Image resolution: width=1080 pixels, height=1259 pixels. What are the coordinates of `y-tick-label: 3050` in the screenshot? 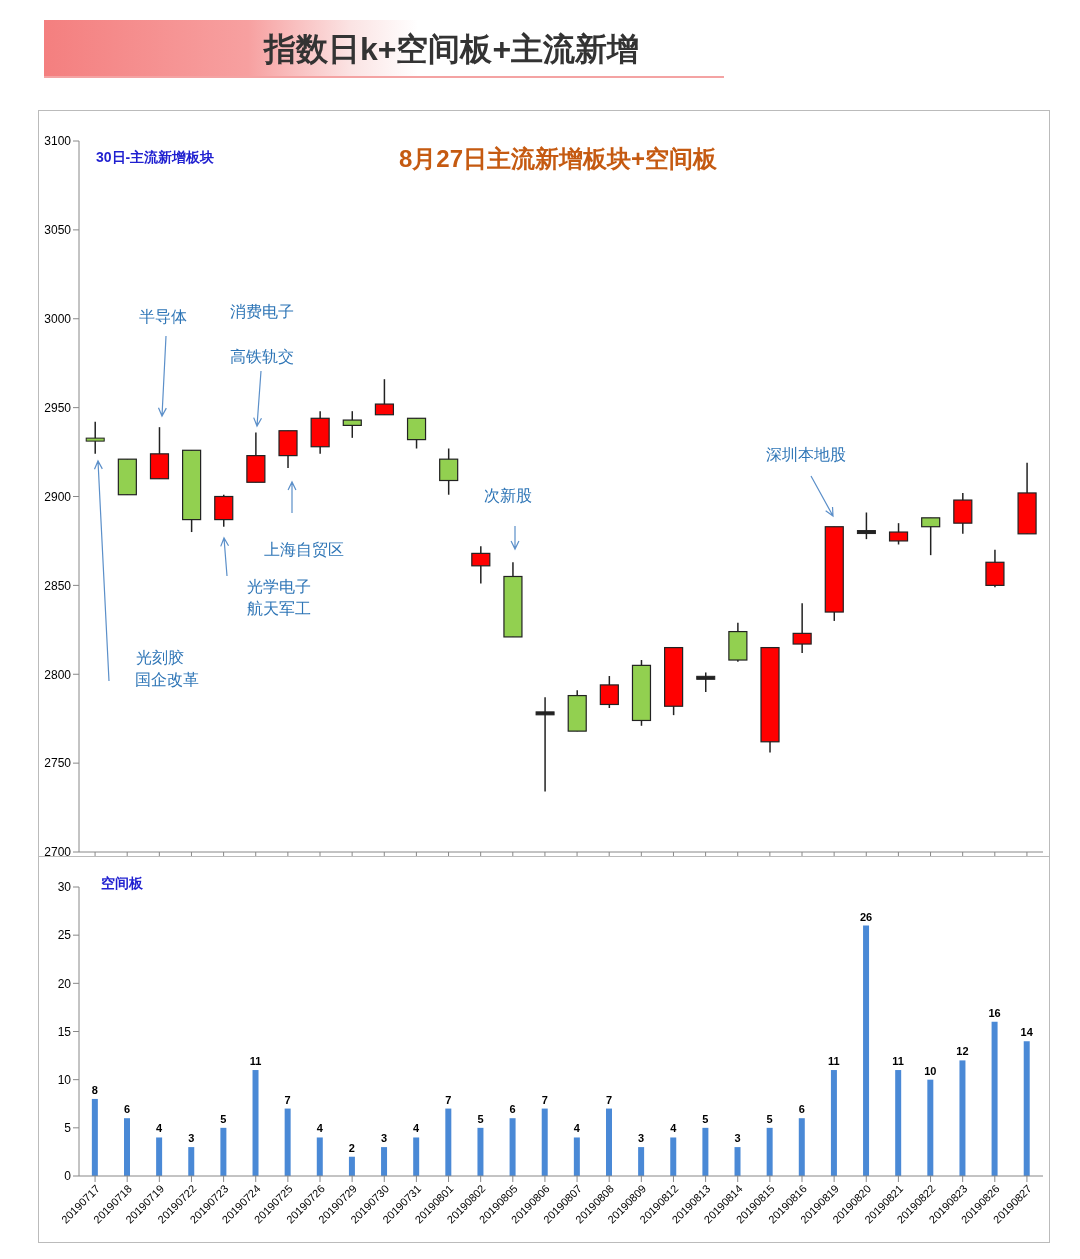 It's located at (58, 230).